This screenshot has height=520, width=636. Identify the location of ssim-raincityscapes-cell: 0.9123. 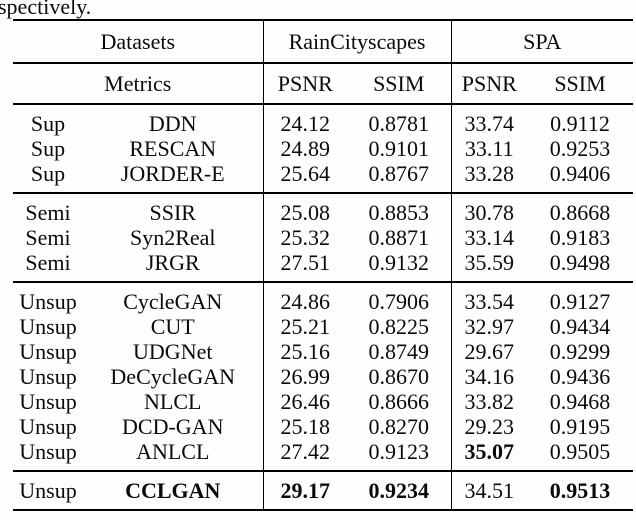
(399, 451).